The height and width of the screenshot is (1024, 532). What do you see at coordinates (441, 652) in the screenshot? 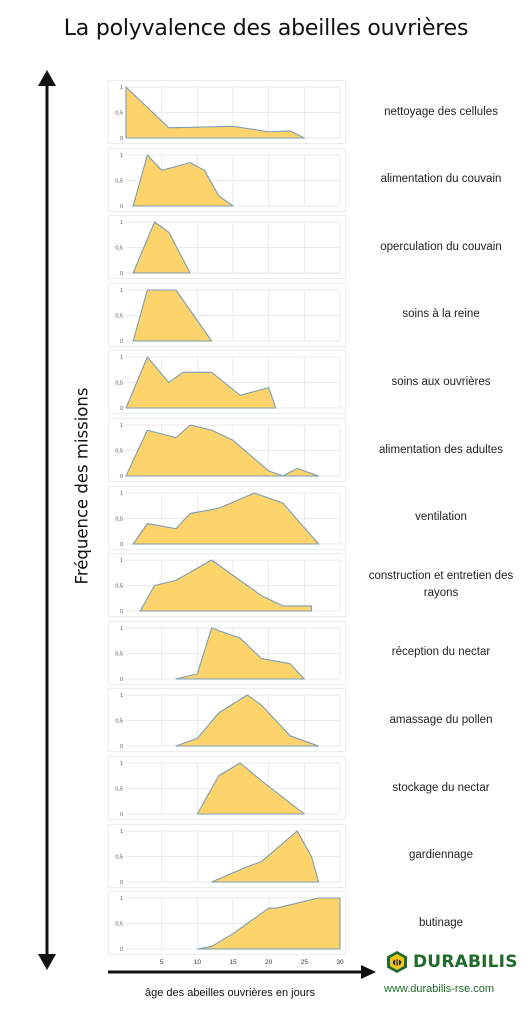
I see `panel-label: réception du nectar` at bounding box center [441, 652].